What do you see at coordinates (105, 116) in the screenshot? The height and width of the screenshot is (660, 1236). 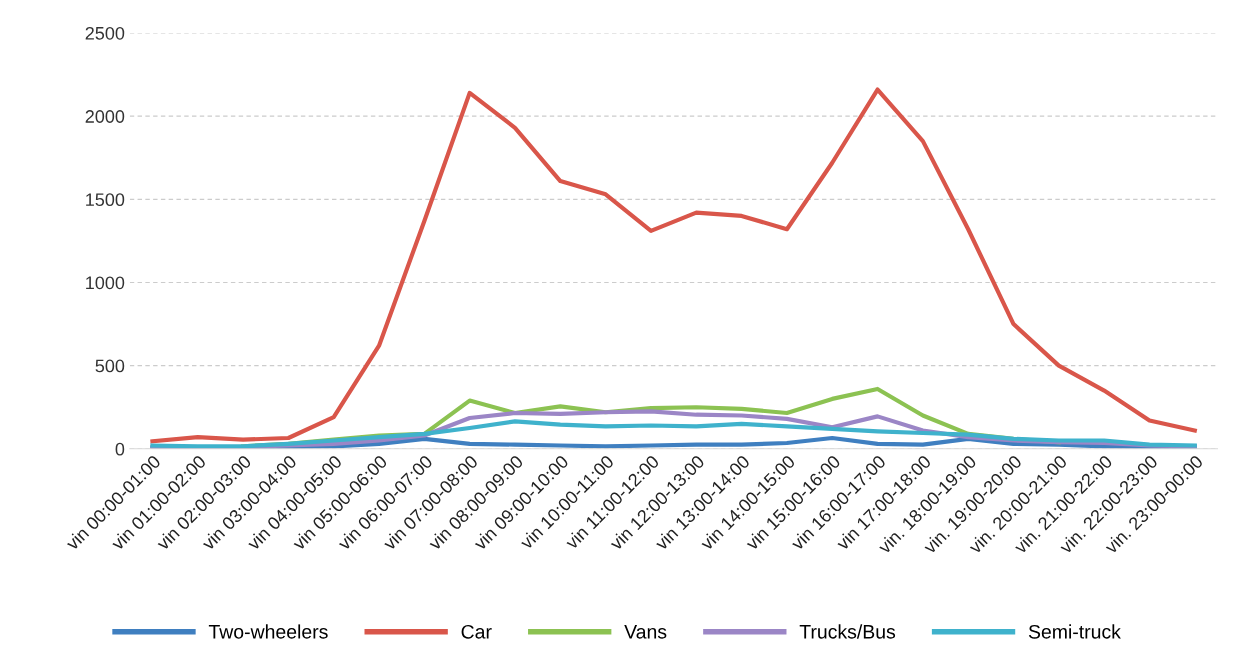 I see `y-tick-label: 2000` at bounding box center [105, 116].